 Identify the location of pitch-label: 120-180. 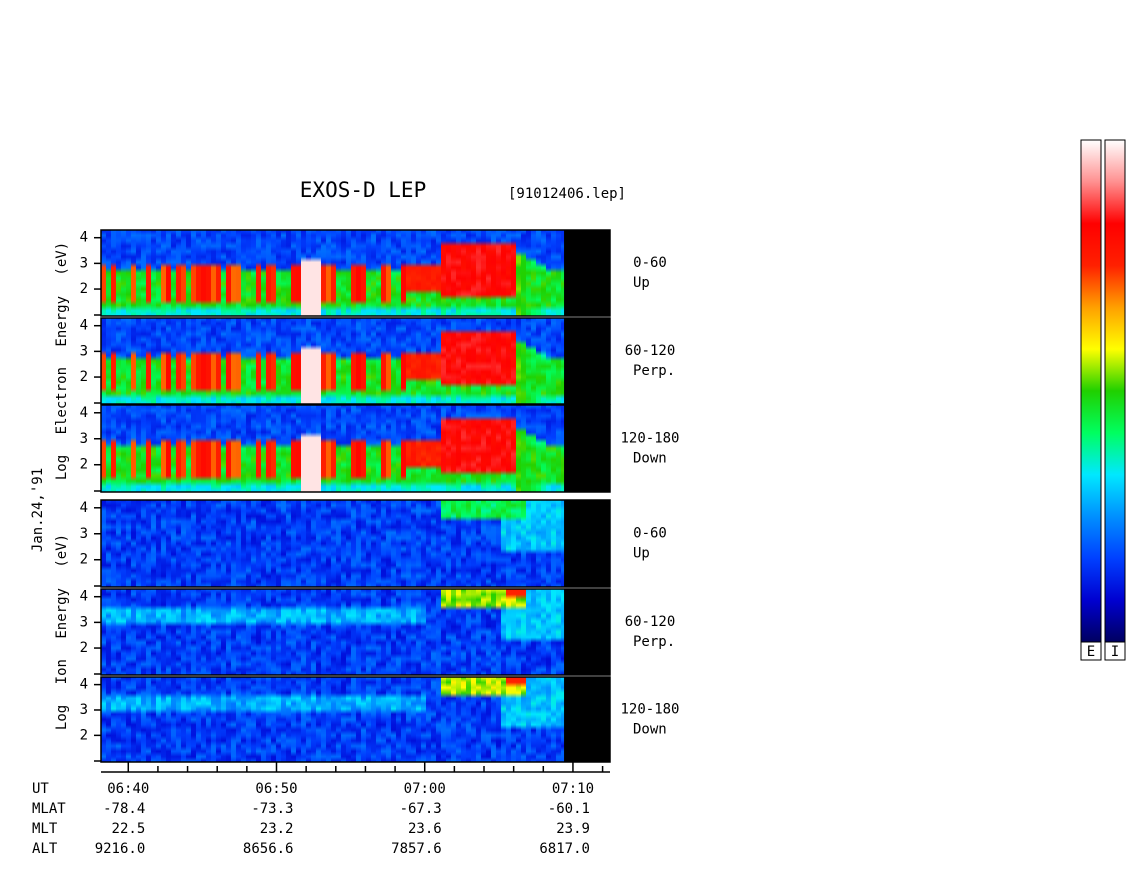
(649, 439).